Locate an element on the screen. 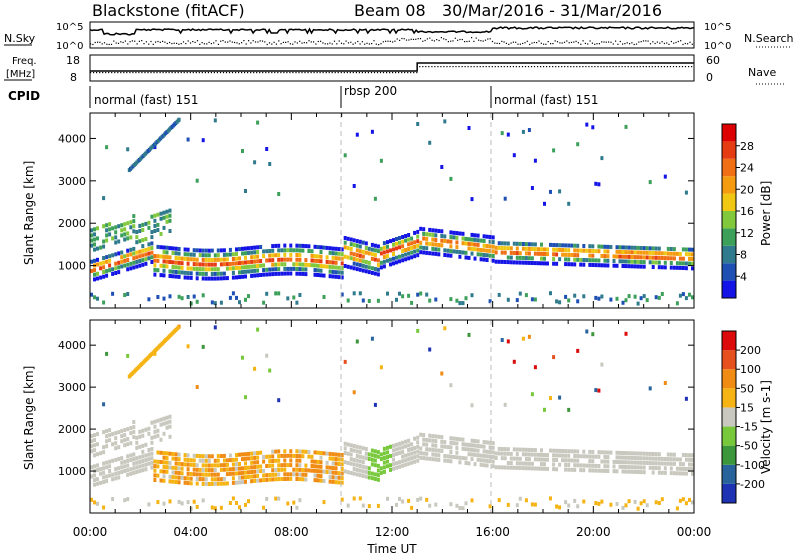 This screenshot has height=554, width=800. colorbar-tick-label: -50 is located at coordinates (749, 446).